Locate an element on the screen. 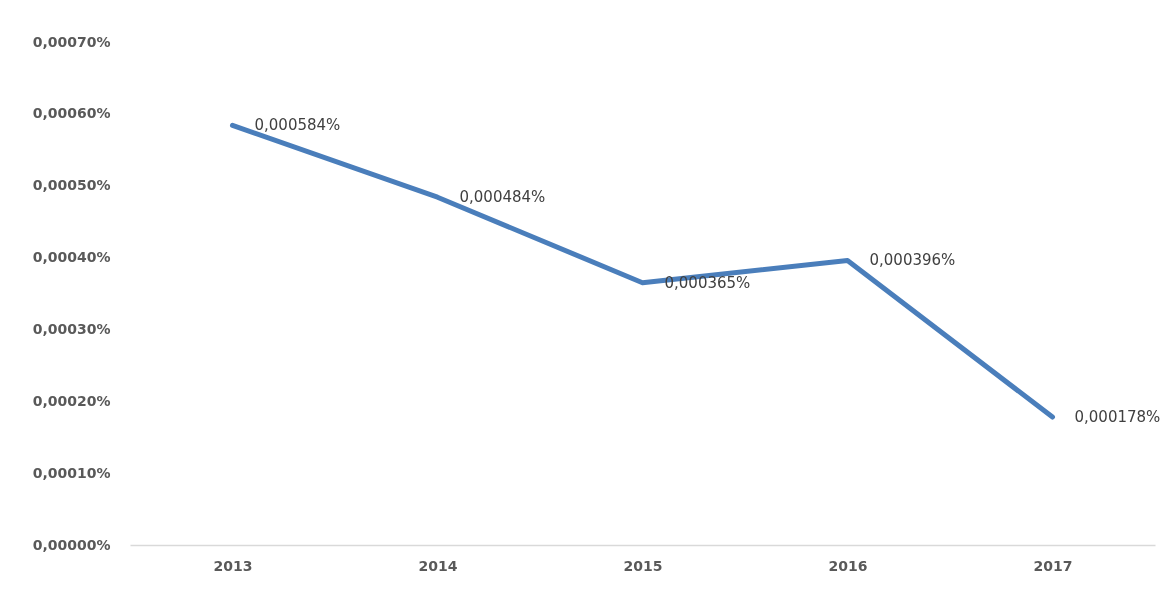 The height and width of the screenshot is (595, 1172). data-label: 0,000365% is located at coordinates (707, 282).